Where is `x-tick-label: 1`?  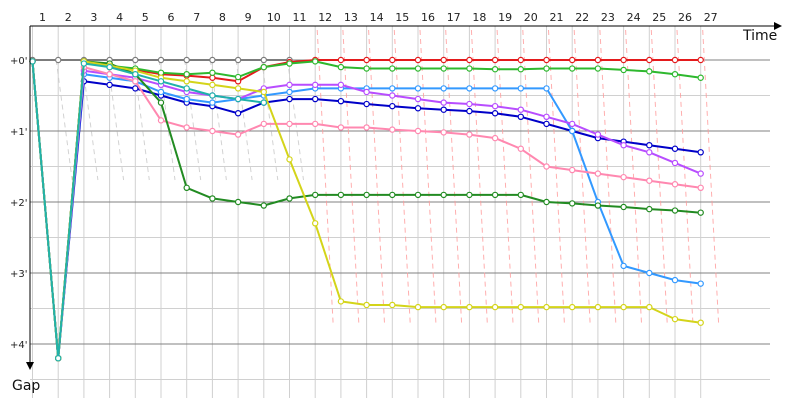
x-tick-label: 1 is located at coordinates (42, 17).